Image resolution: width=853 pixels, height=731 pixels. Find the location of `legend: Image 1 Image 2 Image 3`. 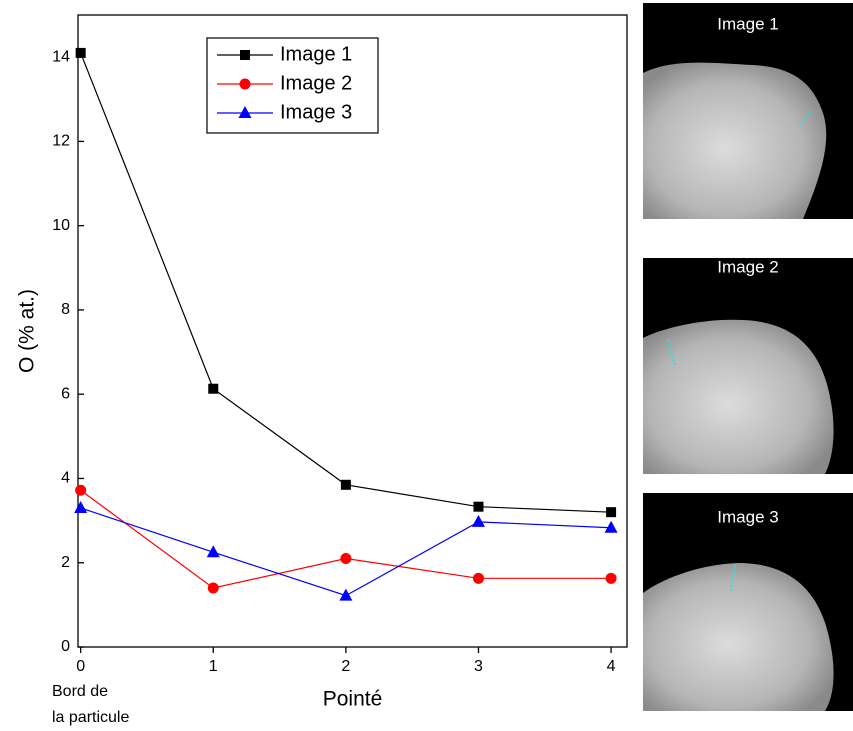

legend: Image 1 Image 2 Image 3 is located at coordinates (292, 85).